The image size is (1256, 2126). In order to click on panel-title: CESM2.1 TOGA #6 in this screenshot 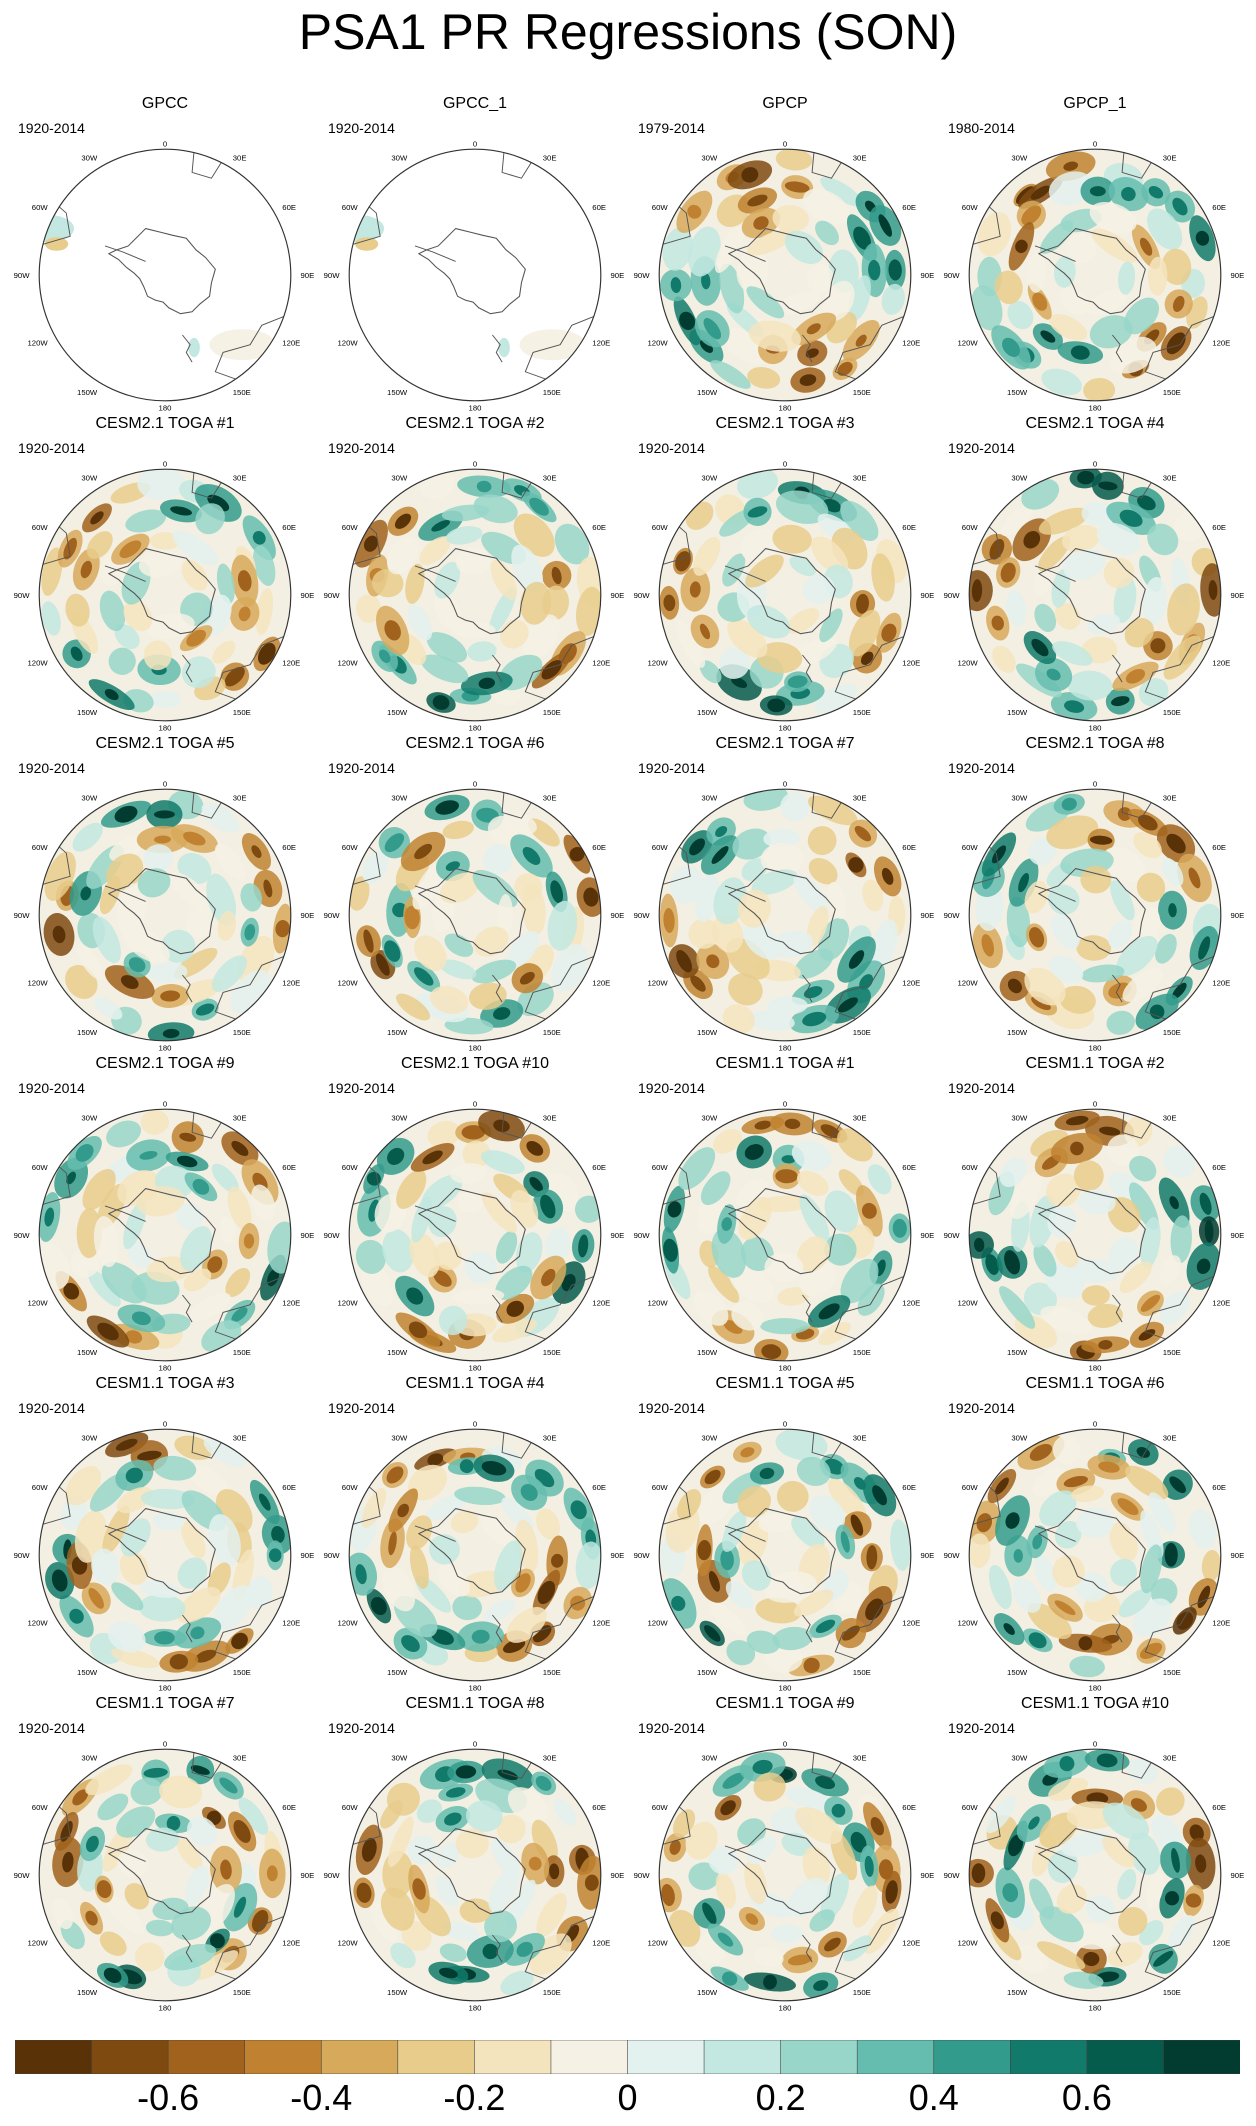, I will do `click(475, 743)`.